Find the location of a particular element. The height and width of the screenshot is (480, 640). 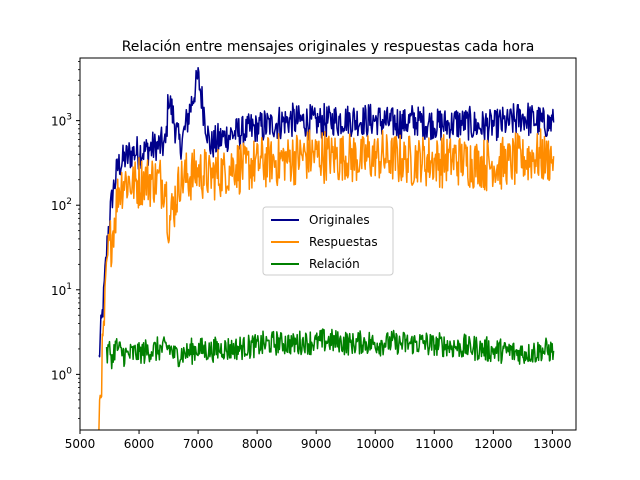

legend-box is located at coordinates (328, 241).